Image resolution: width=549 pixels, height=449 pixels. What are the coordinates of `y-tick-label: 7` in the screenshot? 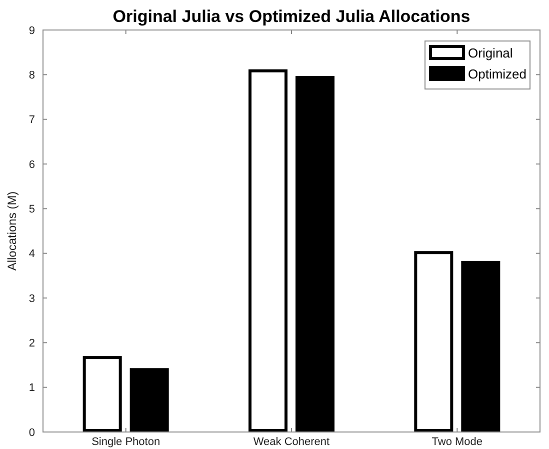 It's located at (31, 120).